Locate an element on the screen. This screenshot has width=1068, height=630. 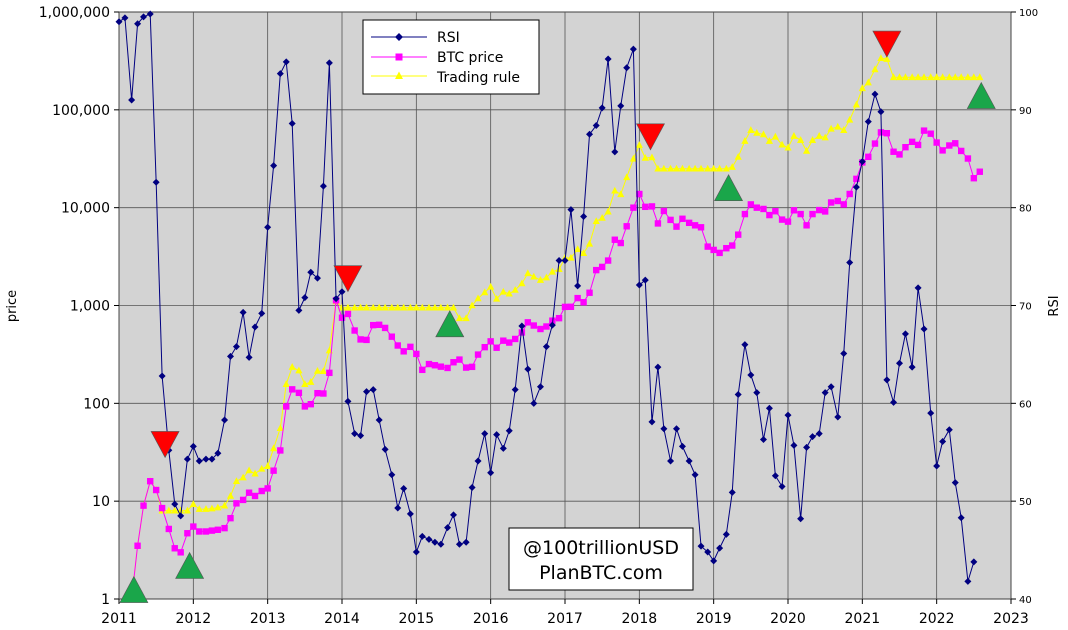
y-tick-label: 10 is located at coordinates (101, 502).